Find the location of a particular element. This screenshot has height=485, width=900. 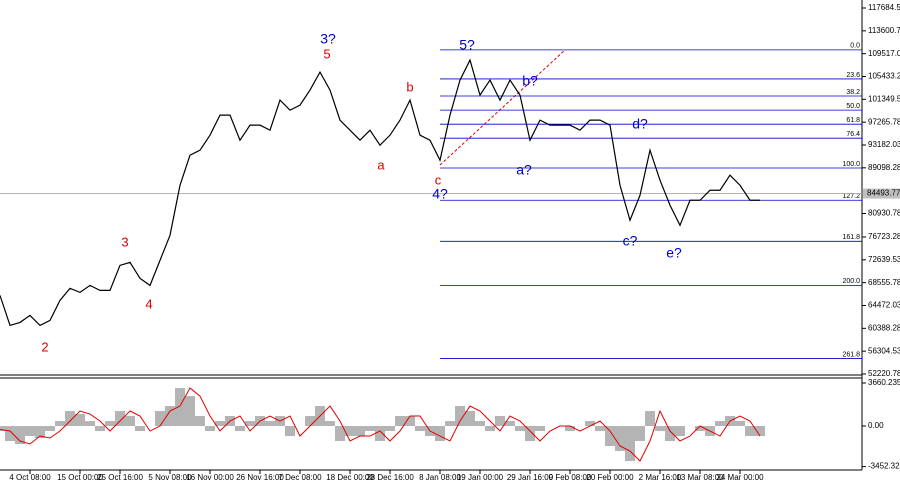

wave-label: b is located at coordinates (409, 86).